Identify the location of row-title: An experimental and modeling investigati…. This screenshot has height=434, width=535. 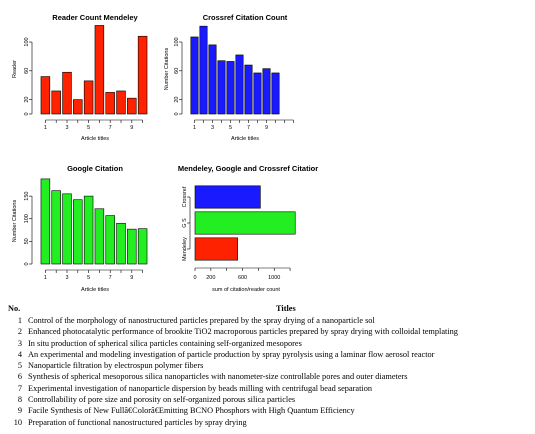
(231, 354).